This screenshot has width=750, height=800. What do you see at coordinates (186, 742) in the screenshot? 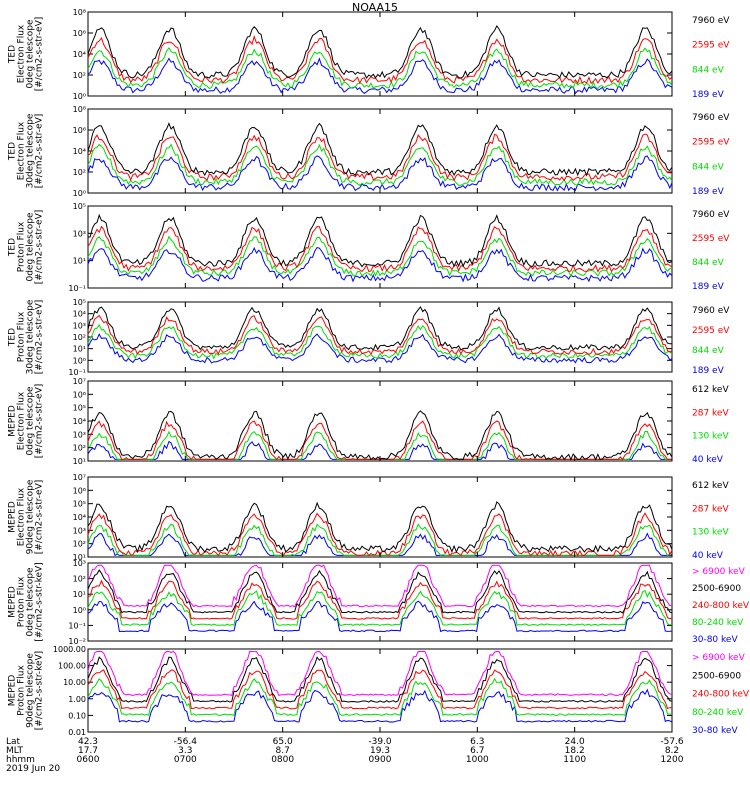
I see `x-row-value: -56.4` at bounding box center [186, 742].